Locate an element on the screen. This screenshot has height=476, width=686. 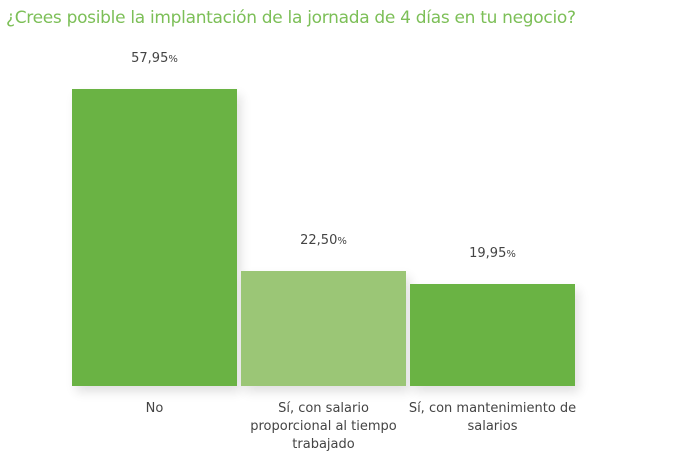
data-label: 22,50% is located at coordinates (323, 240).